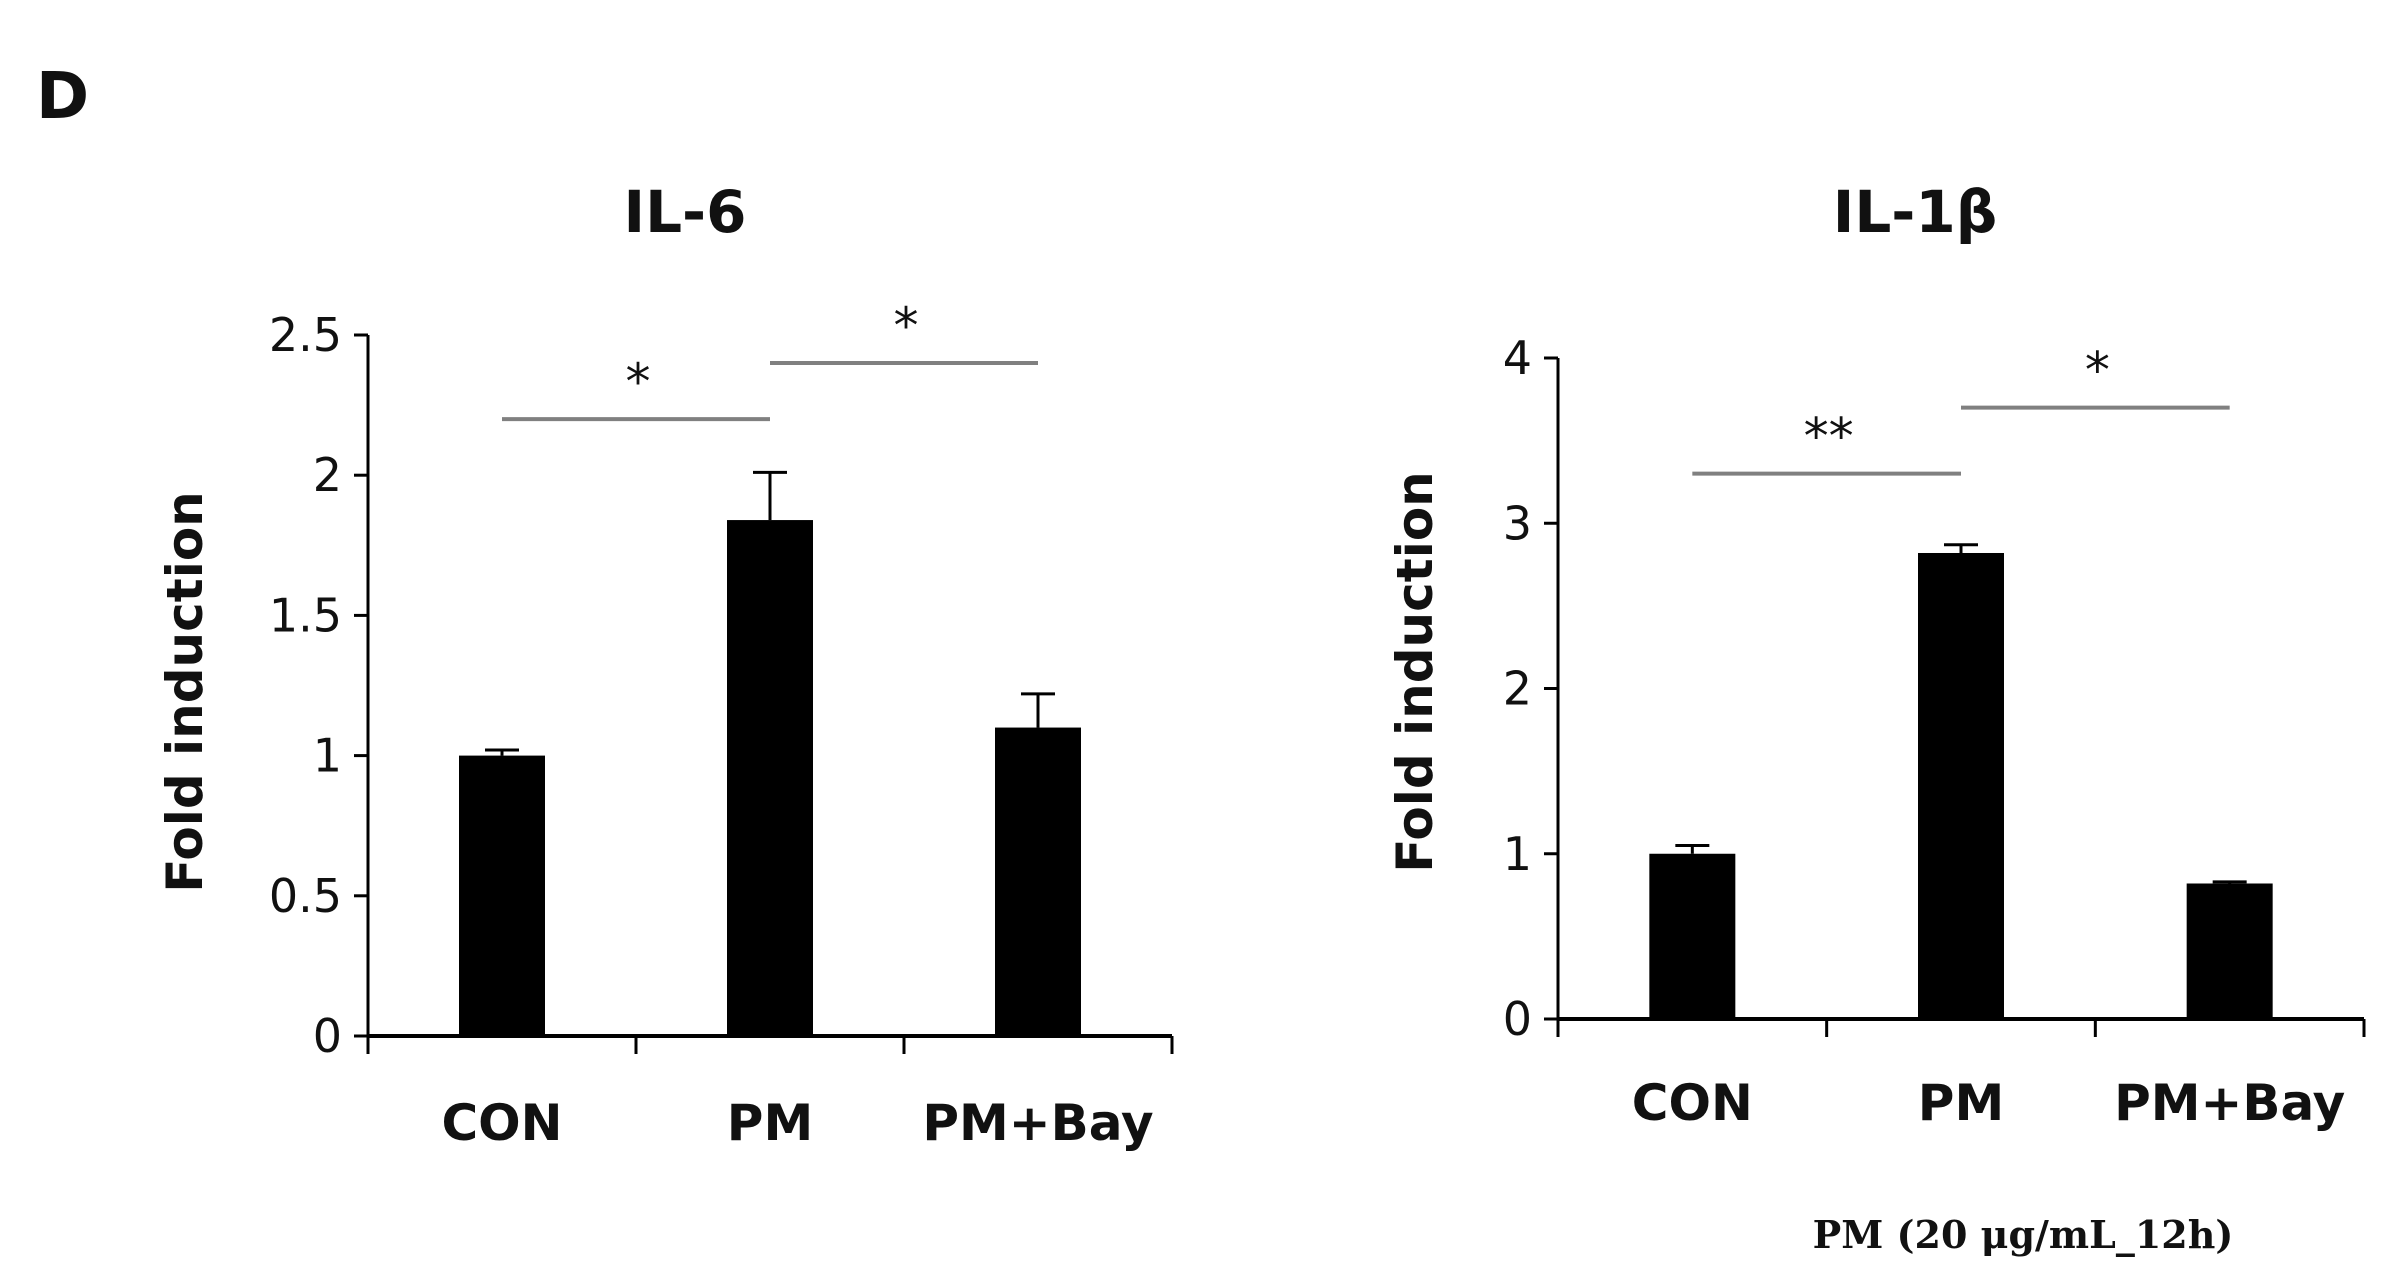  What do you see at coordinates (305, 335) in the screenshot?
I see `y-tick-label: 2.5` at bounding box center [305, 335].